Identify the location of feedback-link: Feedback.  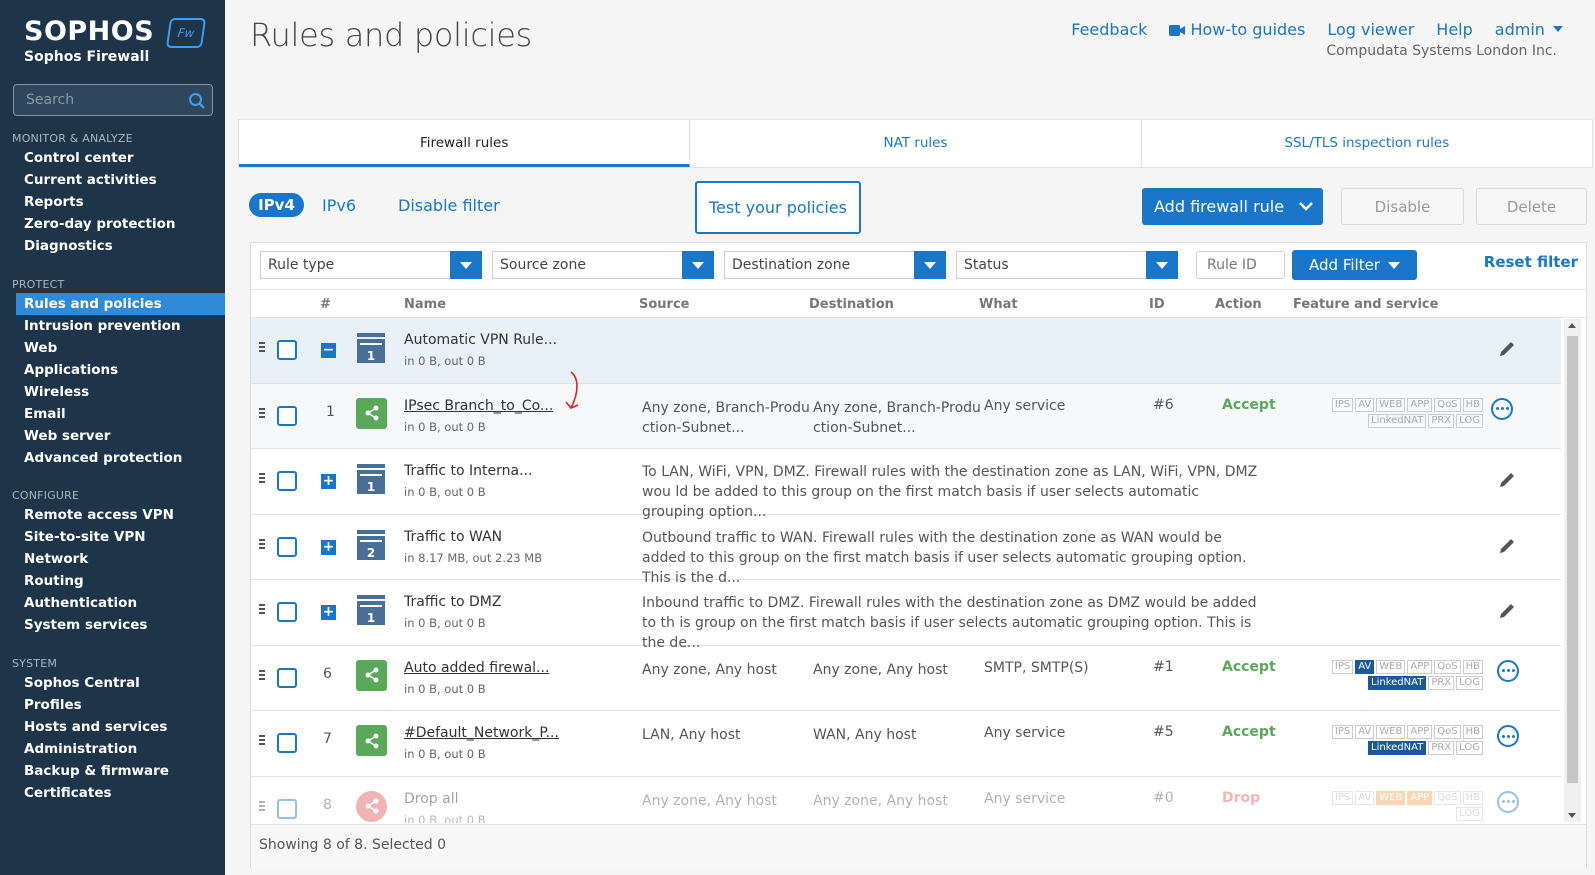
(1109, 29).